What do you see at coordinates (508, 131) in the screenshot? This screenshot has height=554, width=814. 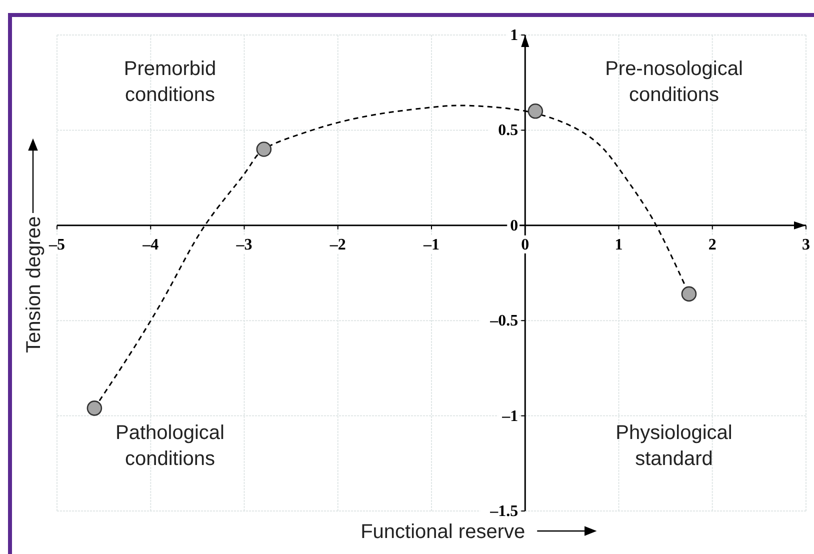 I see `y-tick-label: 0.5` at bounding box center [508, 131].